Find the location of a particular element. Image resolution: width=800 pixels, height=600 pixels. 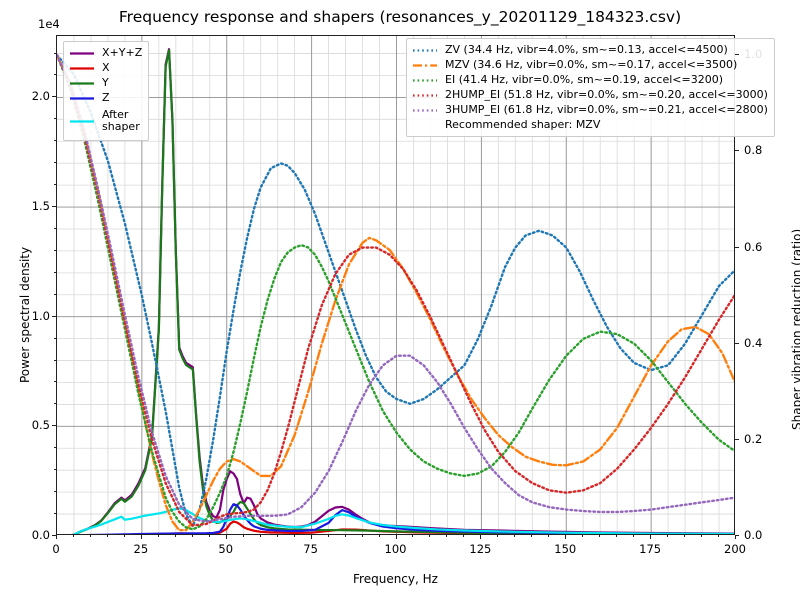

legend-item-y: Y is located at coordinates (105, 83).